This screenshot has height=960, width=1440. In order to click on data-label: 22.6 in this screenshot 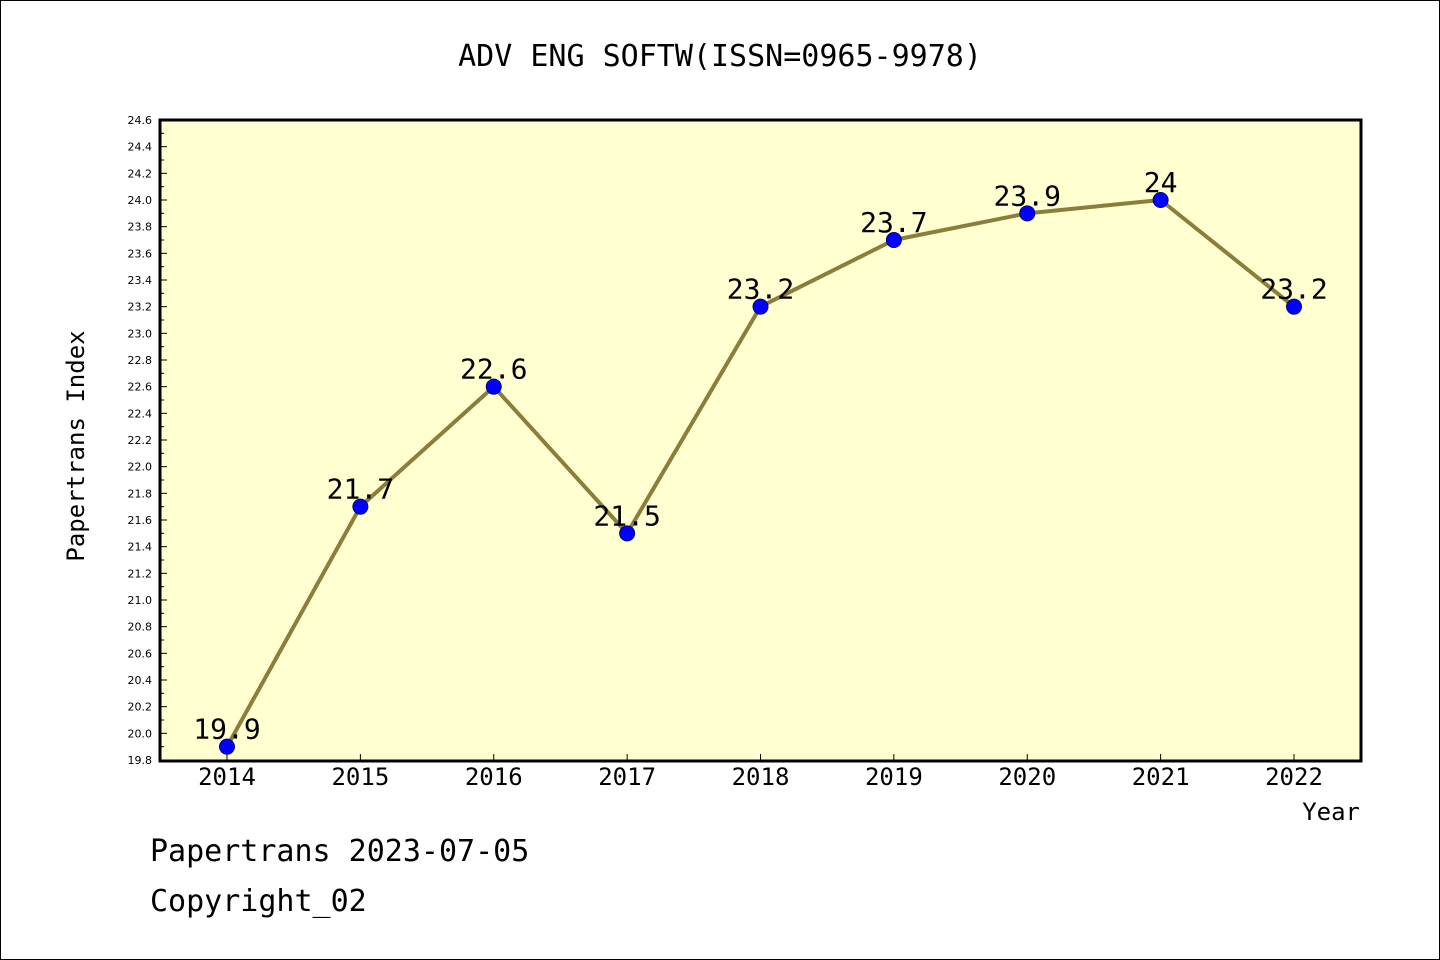, I will do `click(493, 369)`.